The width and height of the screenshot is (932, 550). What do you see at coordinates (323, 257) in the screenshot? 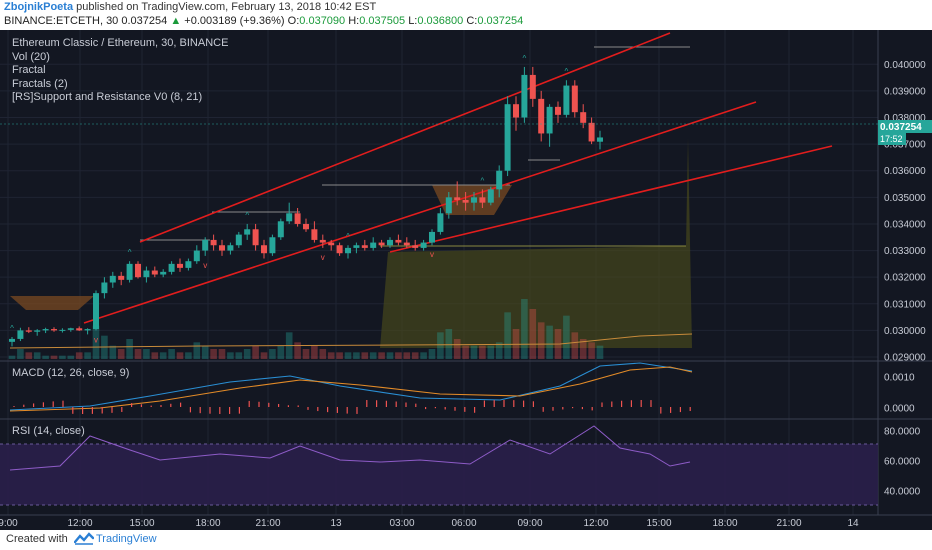
I see `fractal-down-marker: v` at bounding box center [323, 257].